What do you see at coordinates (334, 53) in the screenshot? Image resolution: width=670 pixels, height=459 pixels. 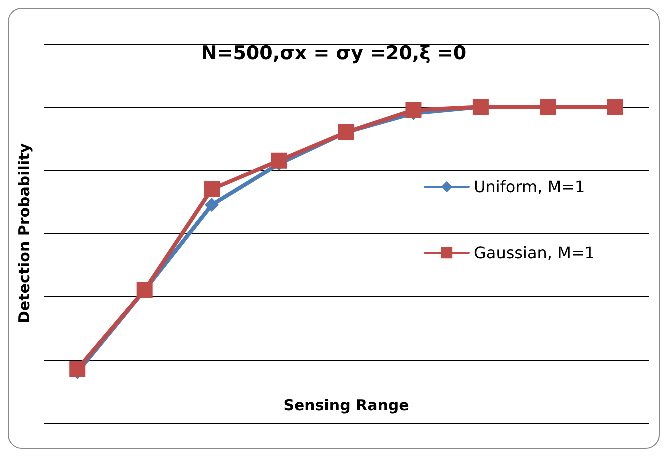 I see `chart-title: N=500,σx = σy =20,ξ =0` at bounding box center [334, 53].